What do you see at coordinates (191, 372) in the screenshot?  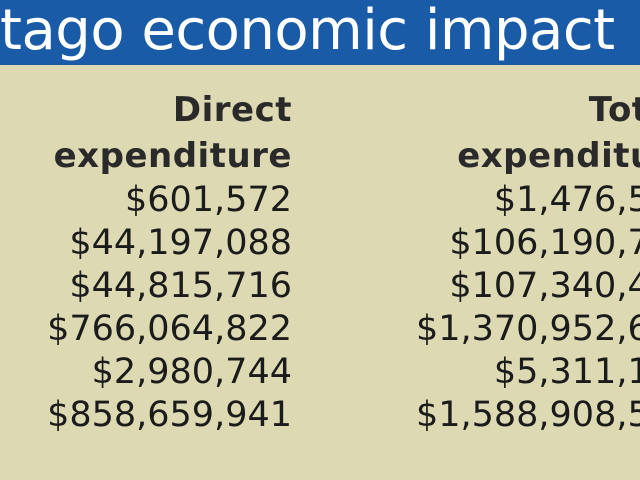 I see `table-cell: $2,980,744` at bounding box center [191, 372].